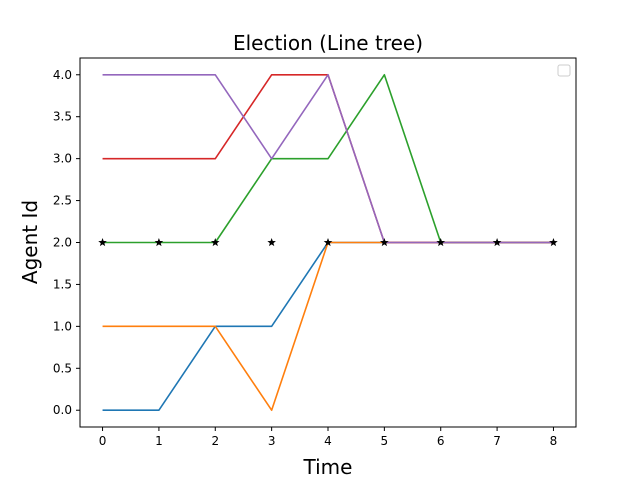 The width and height of the screenshot is (640, 480). Describe the element at coordinates (62, 117) in the screenshot. I see `y-tick-label: 3.5` at that location.